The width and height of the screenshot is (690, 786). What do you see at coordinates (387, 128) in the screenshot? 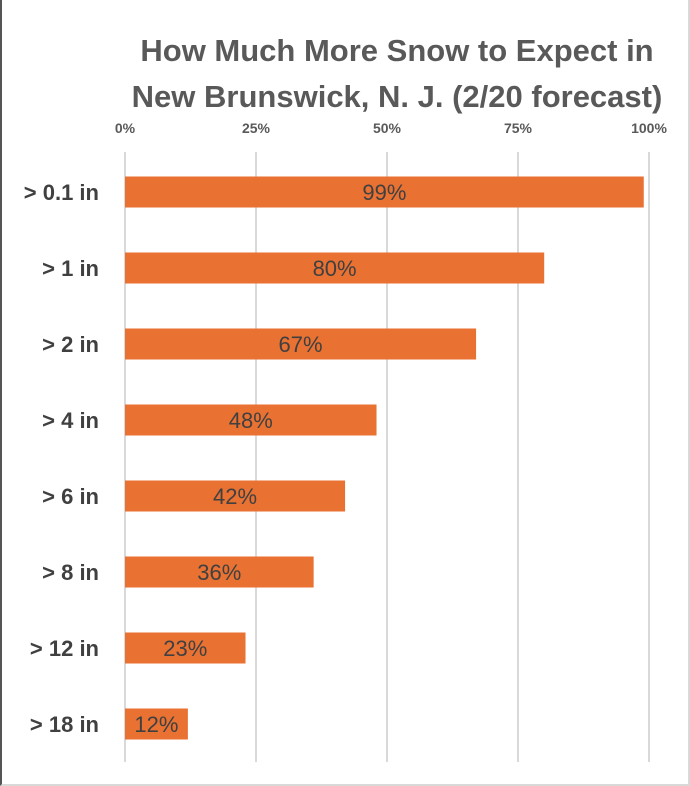
I see `x-tick-label: 50%` at bounding box center [387, 128].